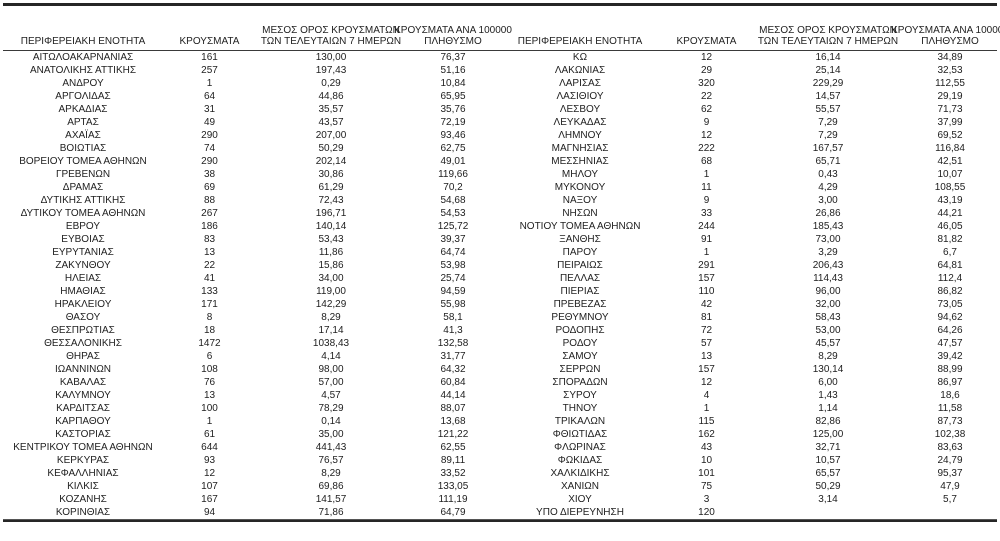 The height and width of the screenshot is (541, 1000). What do you see at coordinates (580, 460) in the screenshot?
I see `region-cell: ΦΩΚΙΔΑΣ` at bounding box center [580, 460].